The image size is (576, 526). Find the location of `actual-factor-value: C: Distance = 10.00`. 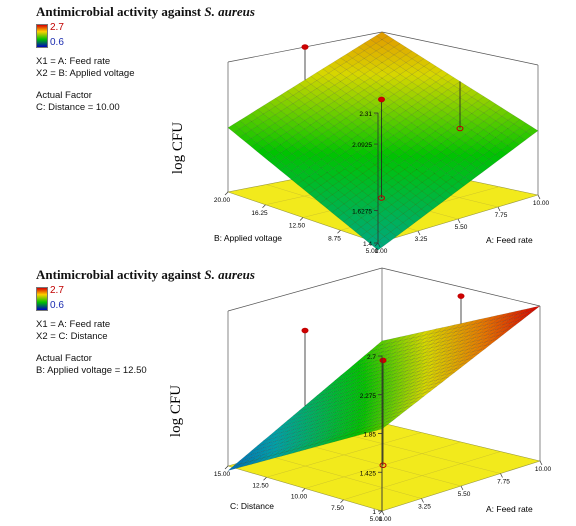

actual-factor-value: C: Distance = 10.00 is located at coordinates (78, 107).